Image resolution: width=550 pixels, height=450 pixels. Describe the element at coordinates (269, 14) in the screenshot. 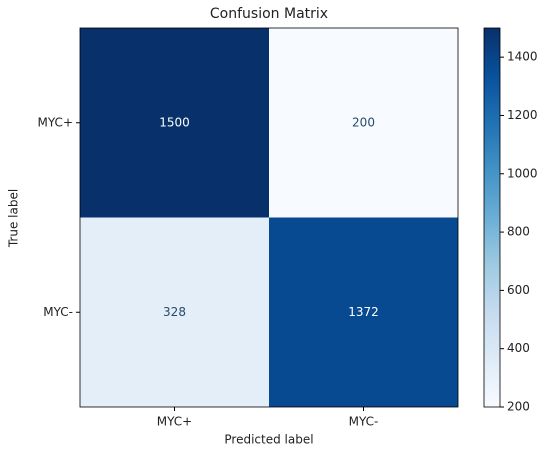

I see `chart-title: Confusion Matrix` at that location.